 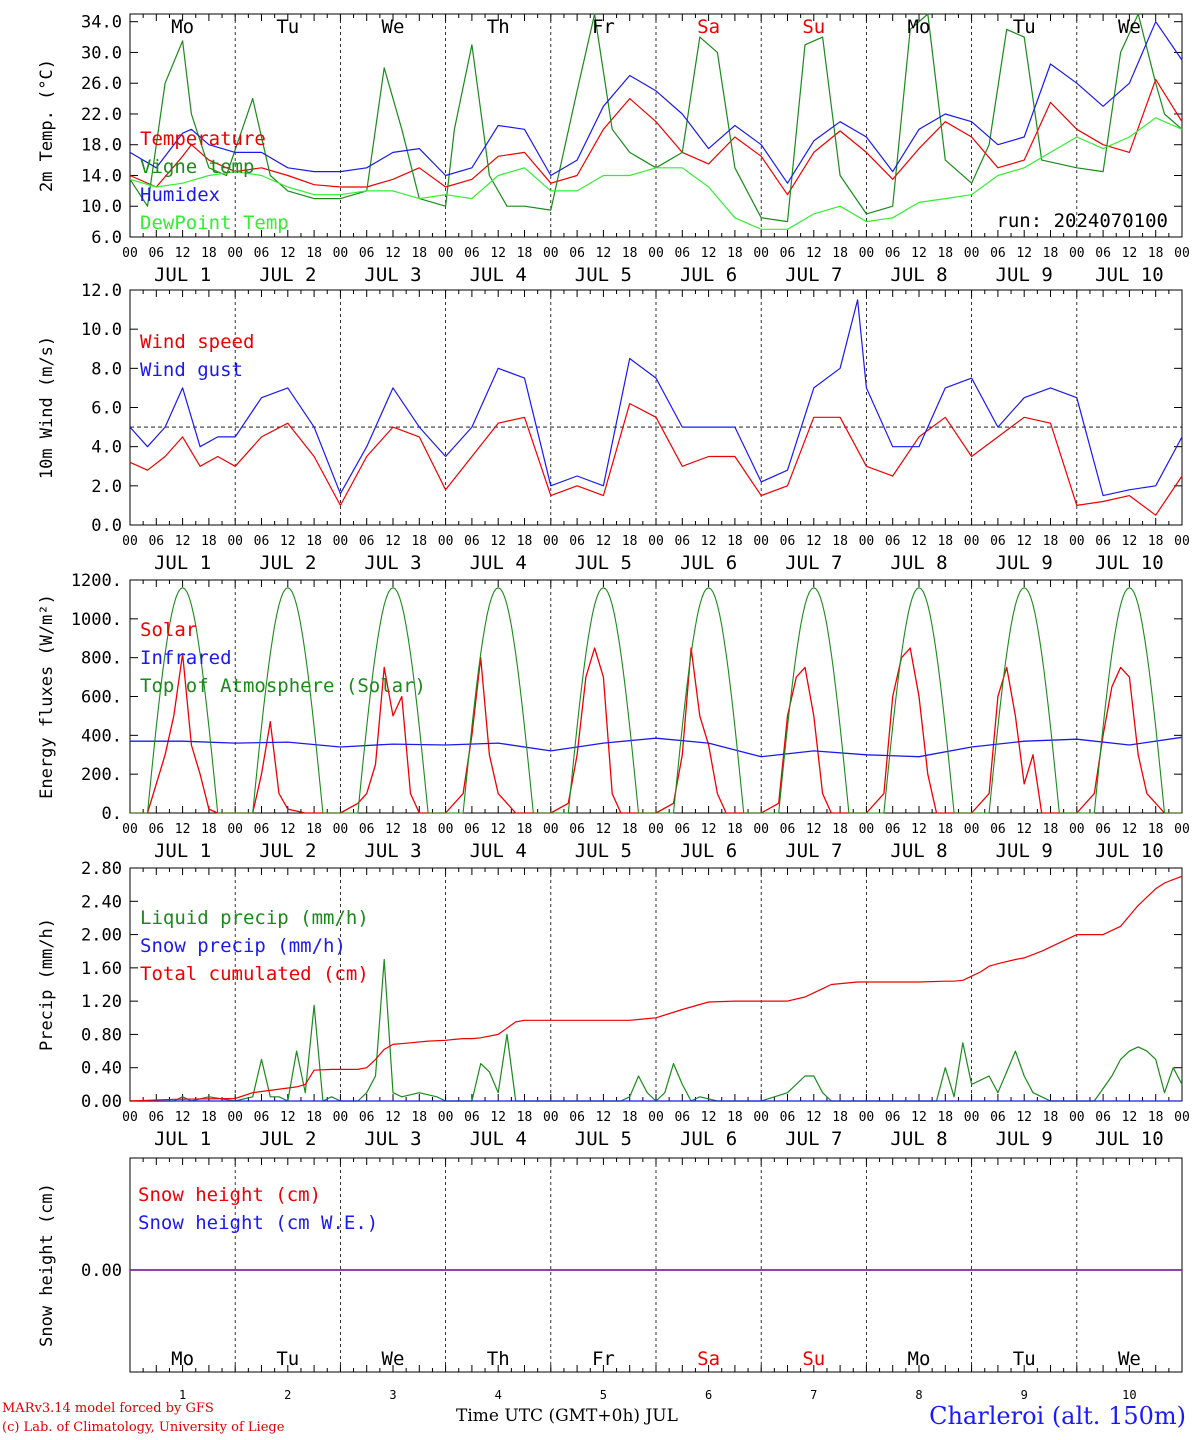 I want to click on legend-entry: Solar, so click(x=168, y=630).